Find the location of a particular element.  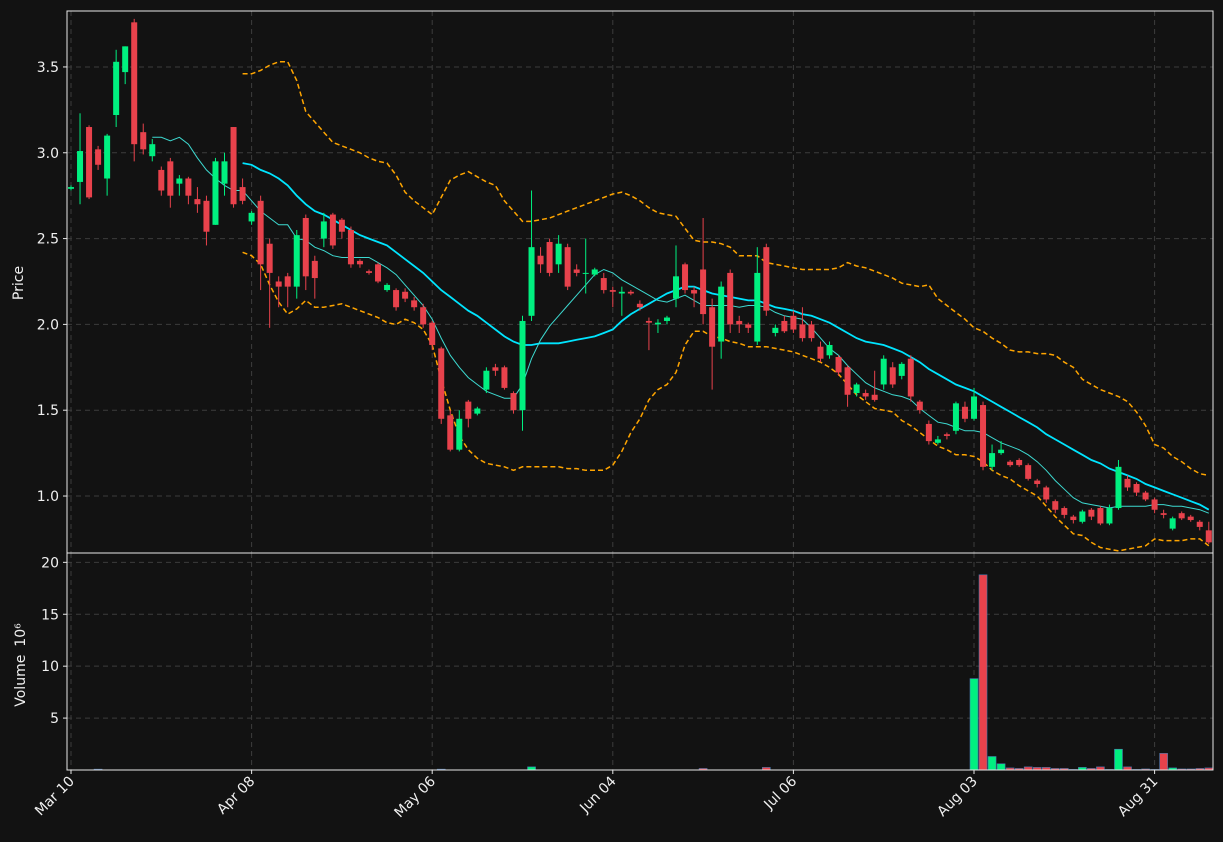

volume-axis-label: Volume 10⁶ is located at coordinates (21, 665).